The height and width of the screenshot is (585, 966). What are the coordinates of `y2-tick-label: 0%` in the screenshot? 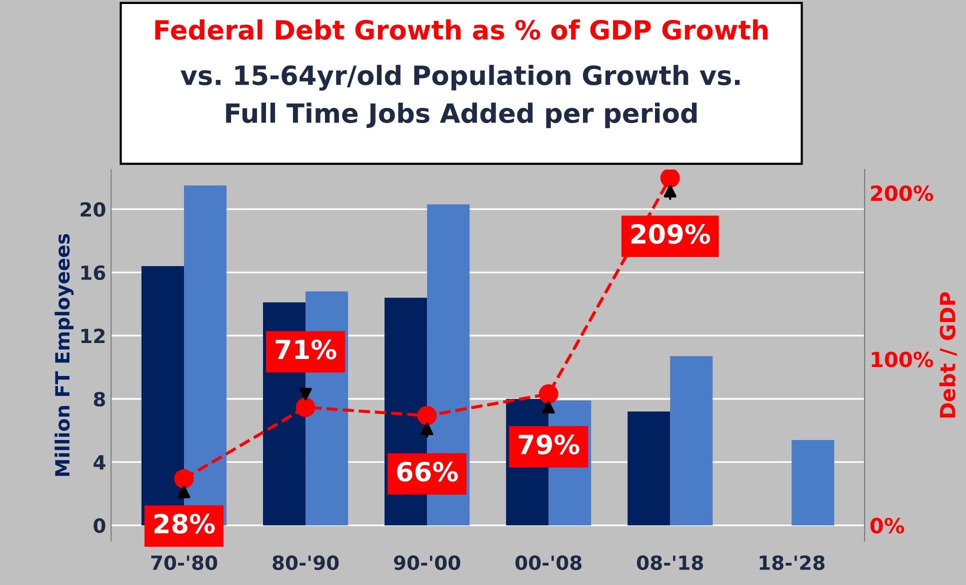 It's located at (887, 526).